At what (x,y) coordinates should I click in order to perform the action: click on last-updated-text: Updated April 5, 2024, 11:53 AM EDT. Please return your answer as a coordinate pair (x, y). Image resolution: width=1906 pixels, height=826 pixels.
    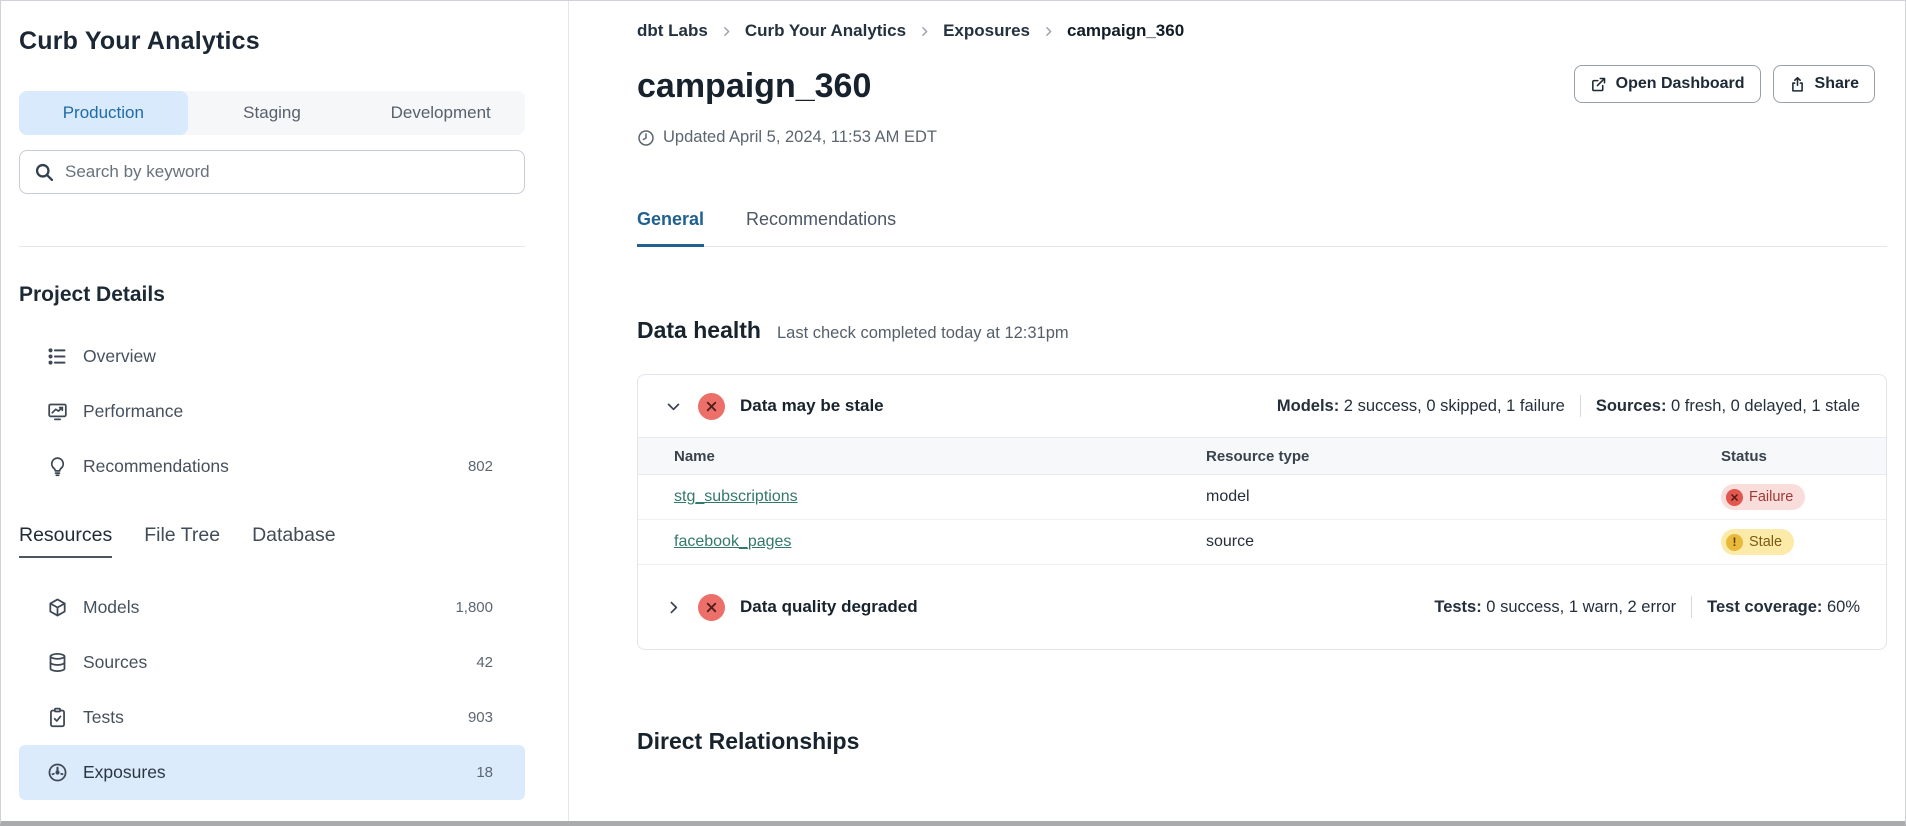
    Looking at the image, I should click on (800, 137).